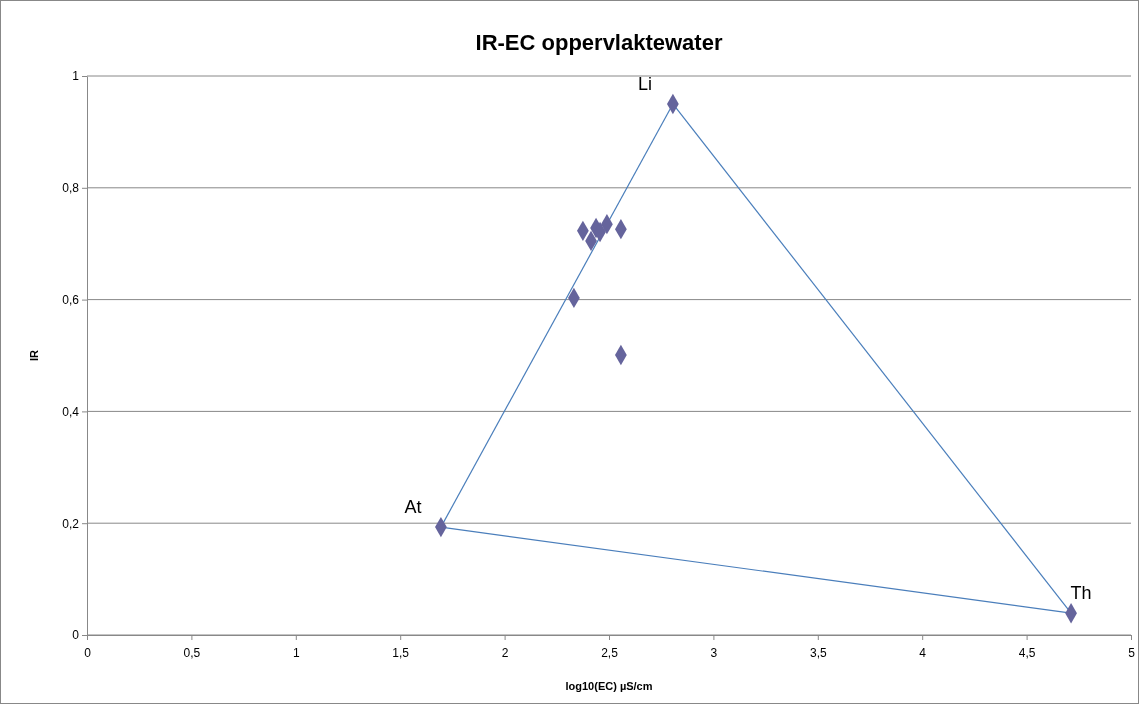  What do you see at coordinates (413, 507) in the screenshot?
I see `annotation: At` at bounding box center [413, 507].